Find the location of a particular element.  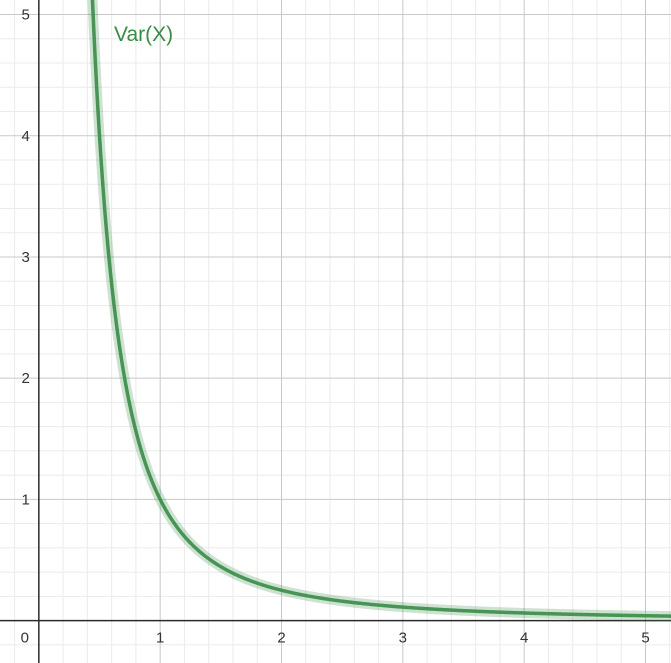

series-label: Var(X) is located at coordinates (143, 34).